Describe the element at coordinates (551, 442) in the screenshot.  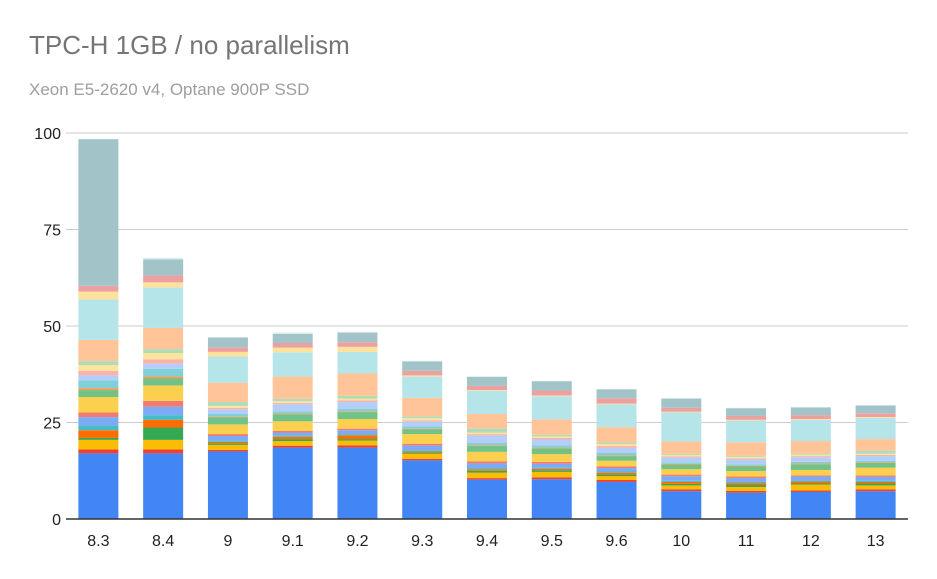
I see `bar-segment-q13-9.5` at that location.